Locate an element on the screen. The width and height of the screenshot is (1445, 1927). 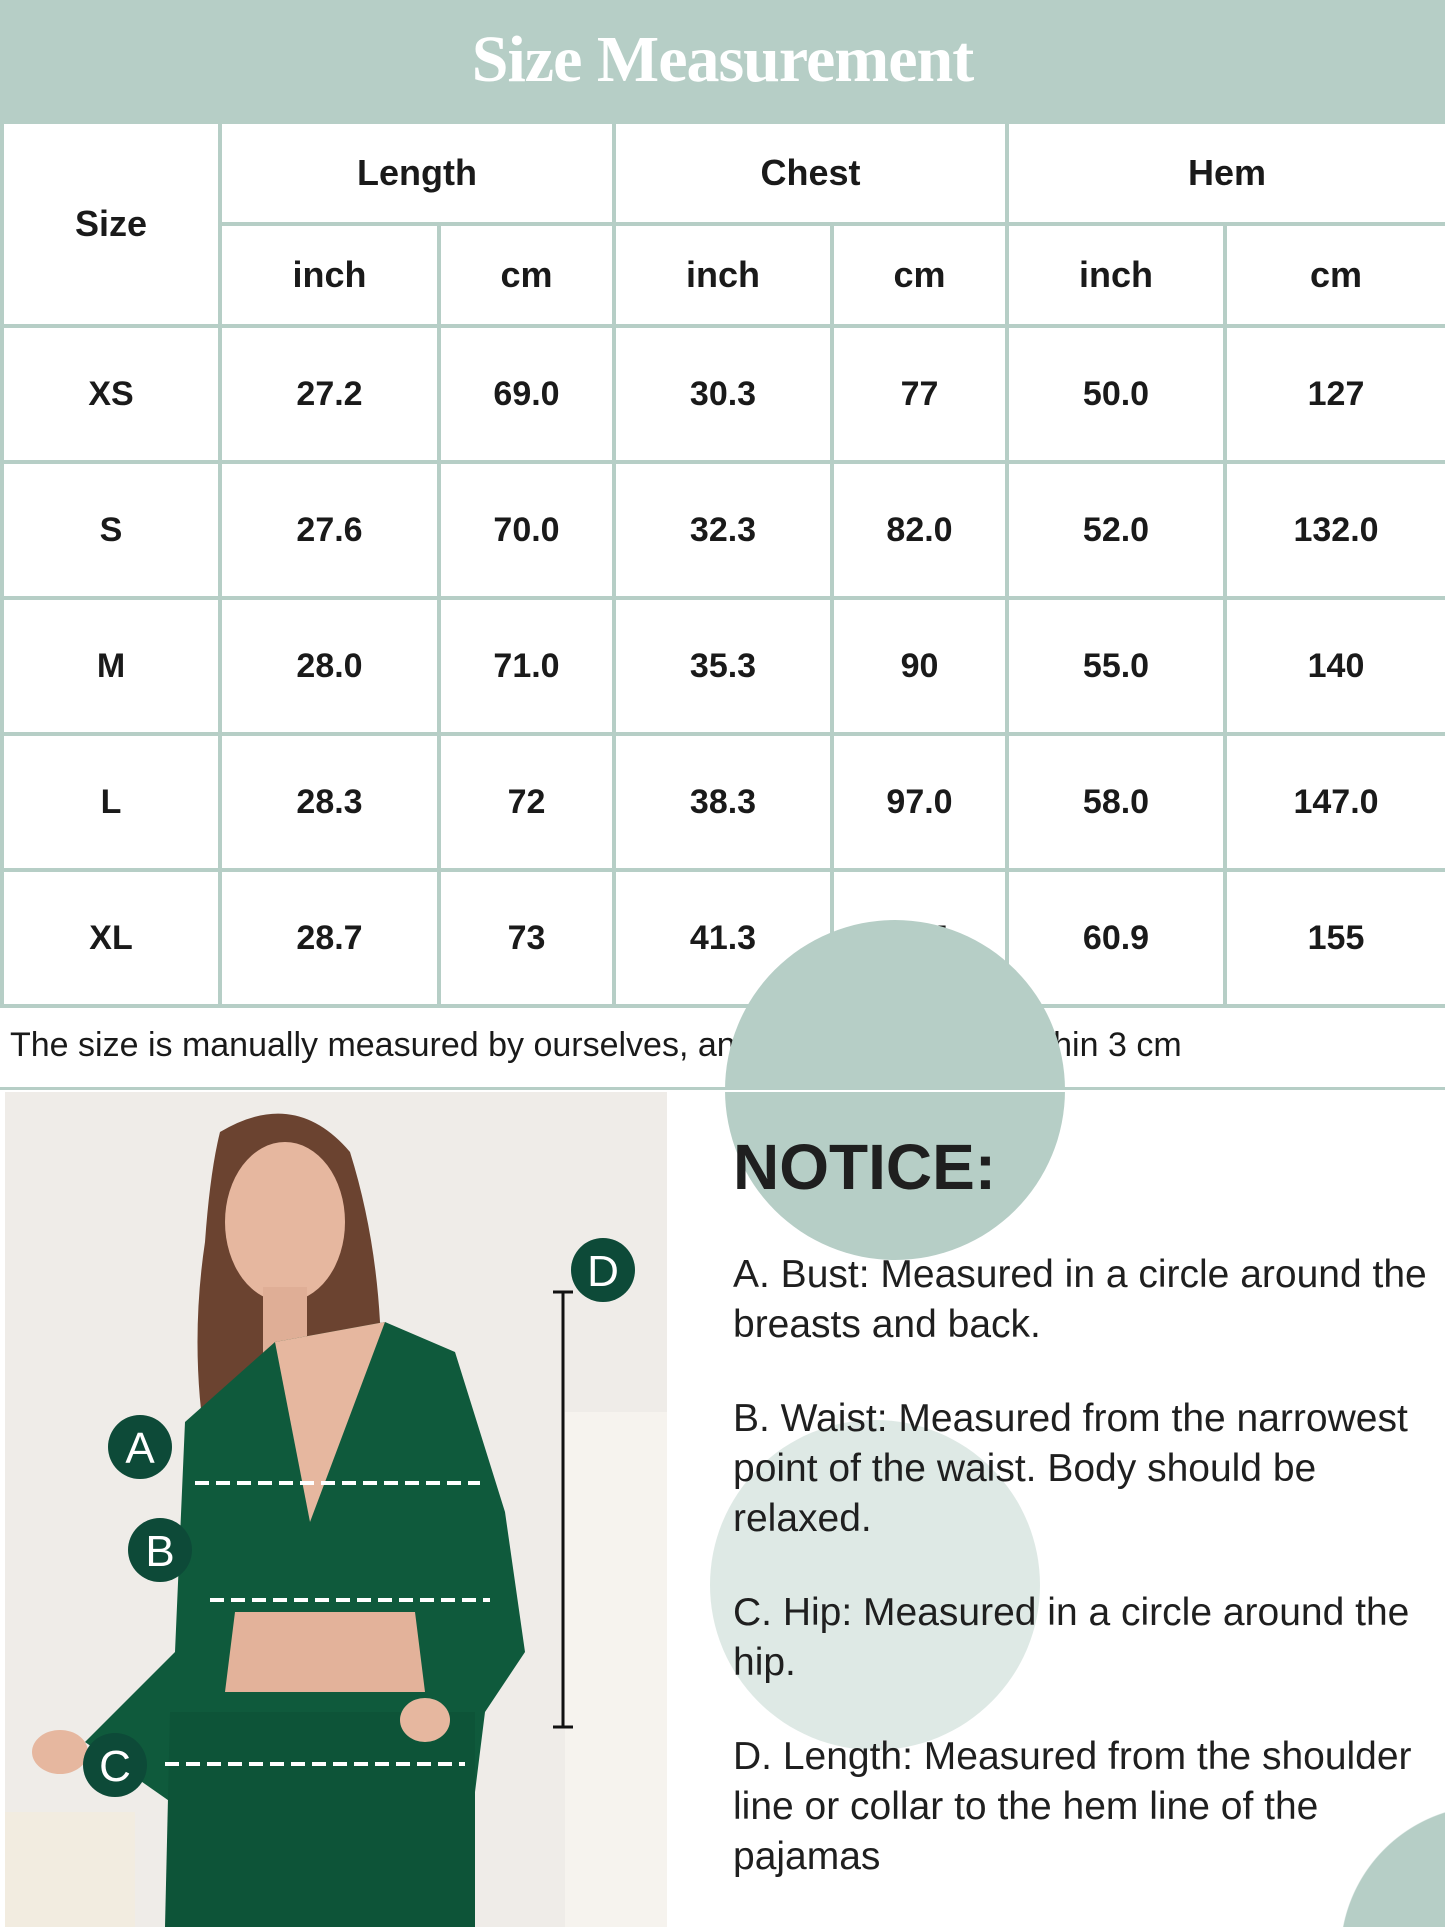
size-cell: L is located at coordinates (111, 802).